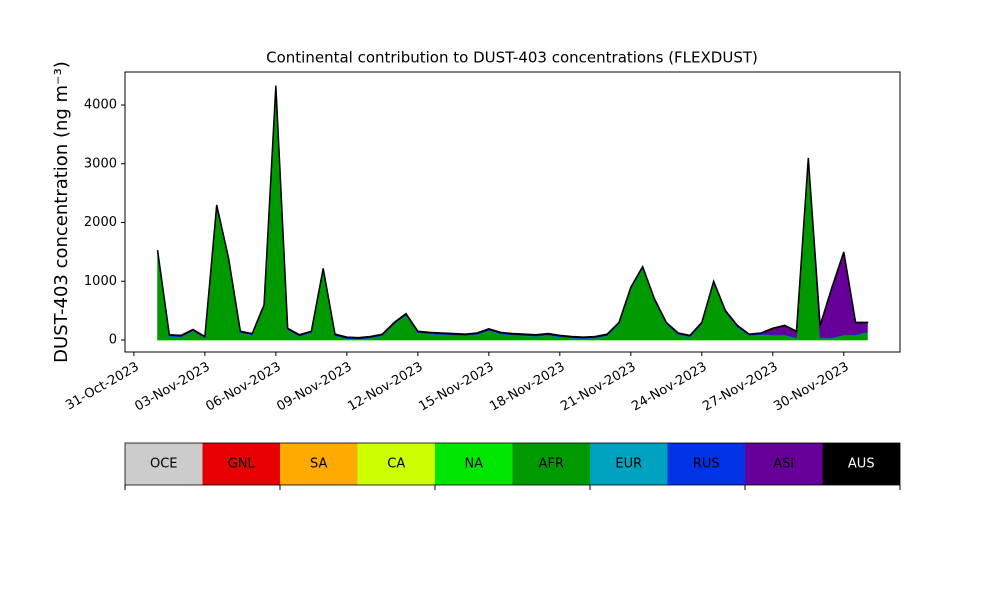  Describe the element at coordinates (527, 387) in the screenshot. I see `x-tick-label: 18-Nov-2023` at that location.